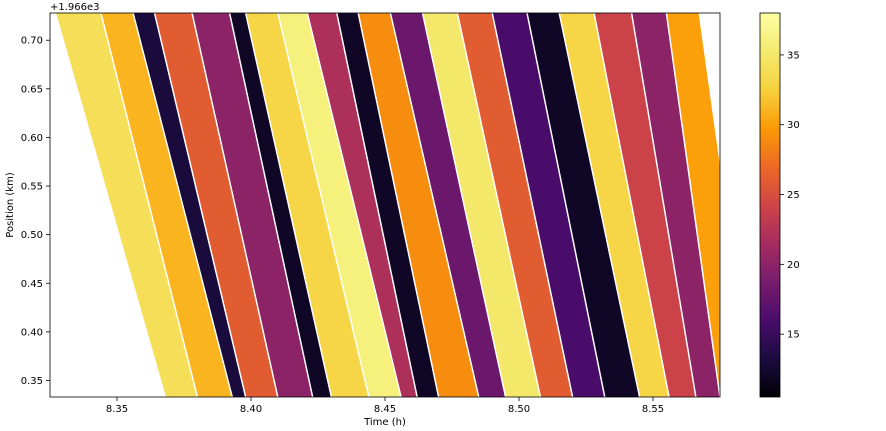 Image resolution: width=886 pixels, height=431 pixels. What do you see at coordinates (793, 335) in the screenshot?
I see `colorbar-tick-label: 15` at bounding box center [793, 335].